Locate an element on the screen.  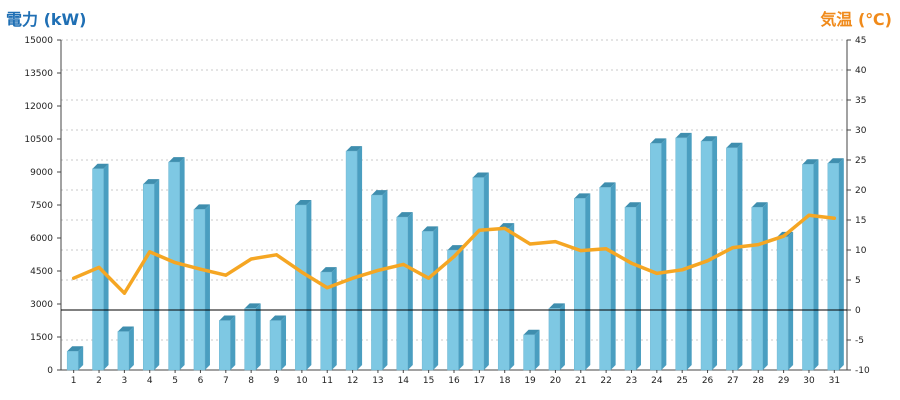
x-tick-label: 22 is located at coordinates (605, 381).